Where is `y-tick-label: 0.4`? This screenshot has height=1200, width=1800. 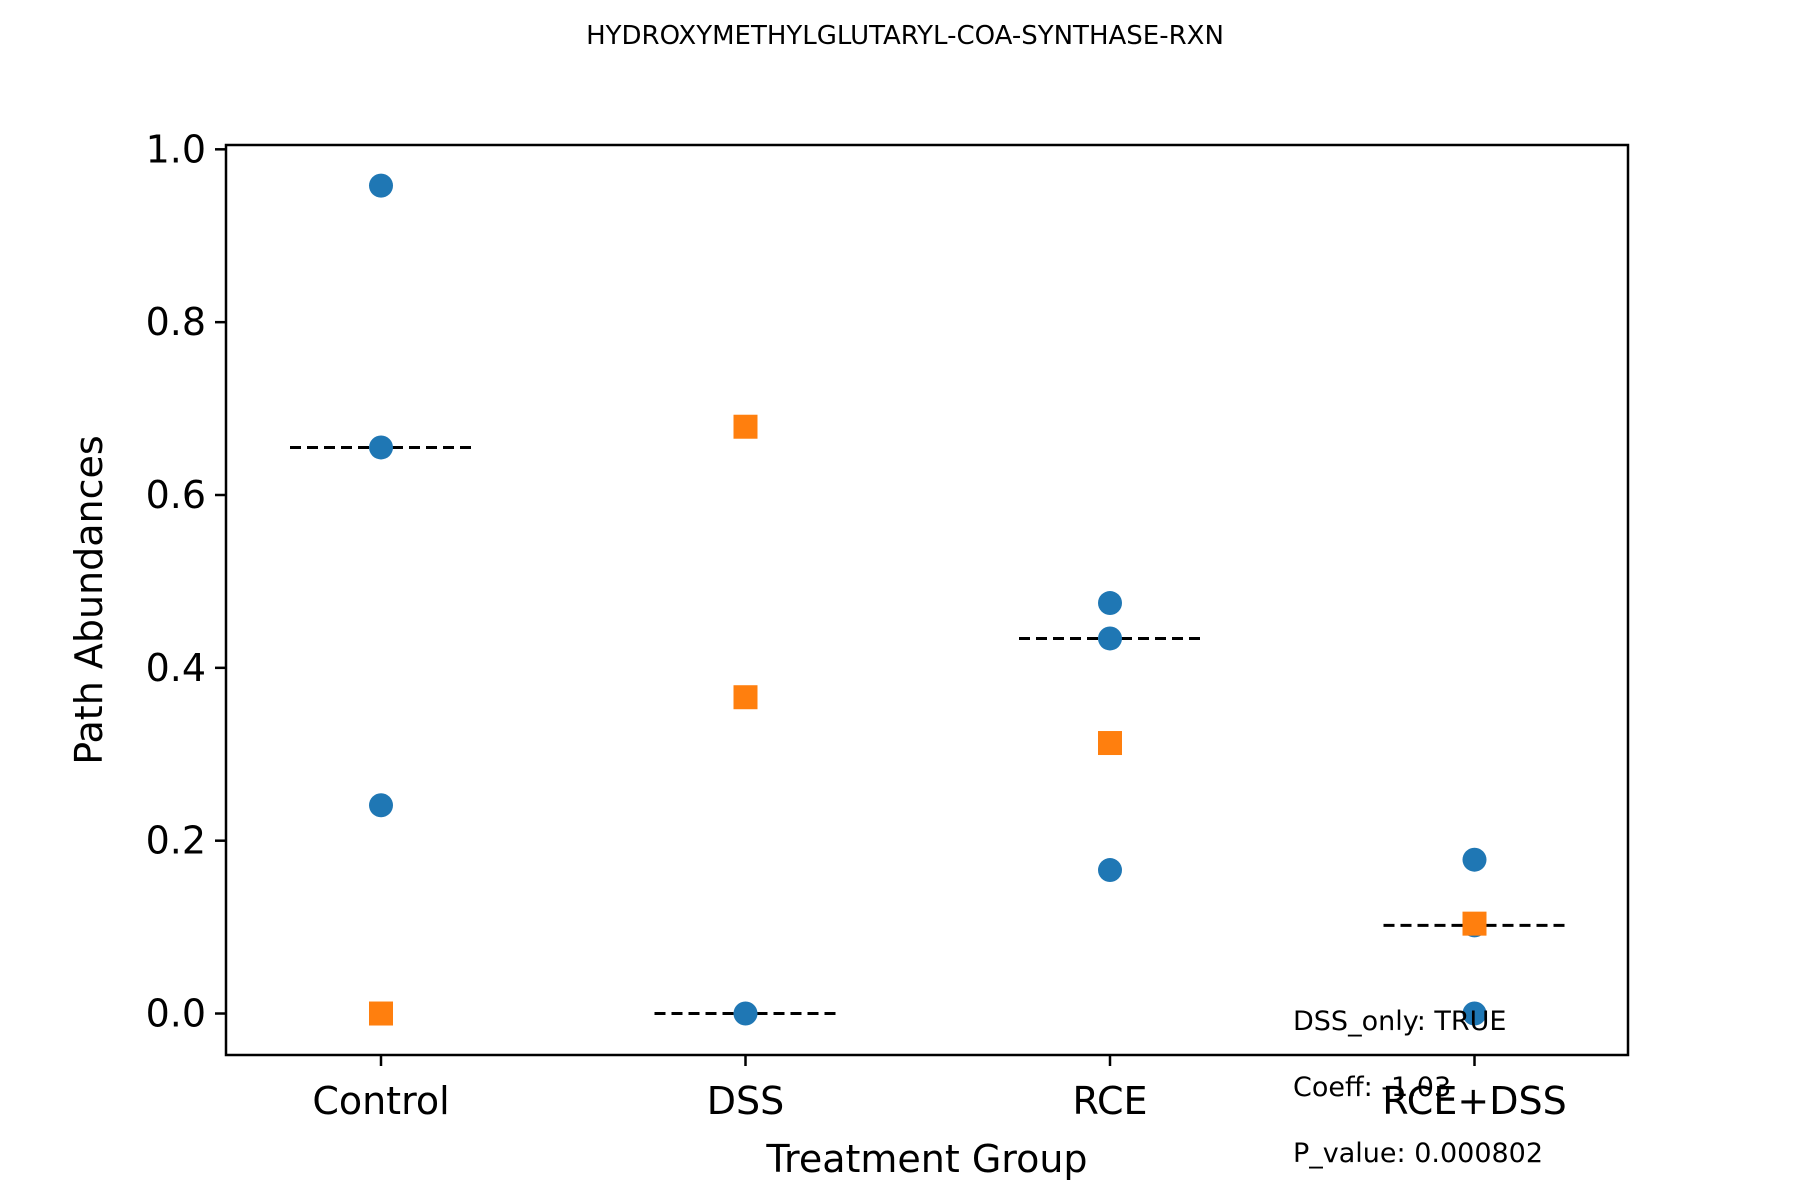 y-tick-label: 0.4 is located at coordinates (176, 668).